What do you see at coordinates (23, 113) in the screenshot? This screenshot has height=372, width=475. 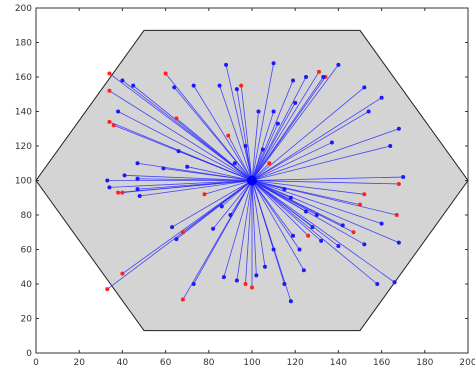 I see `y-tick-label: 140` at bounding box center [23, 113].